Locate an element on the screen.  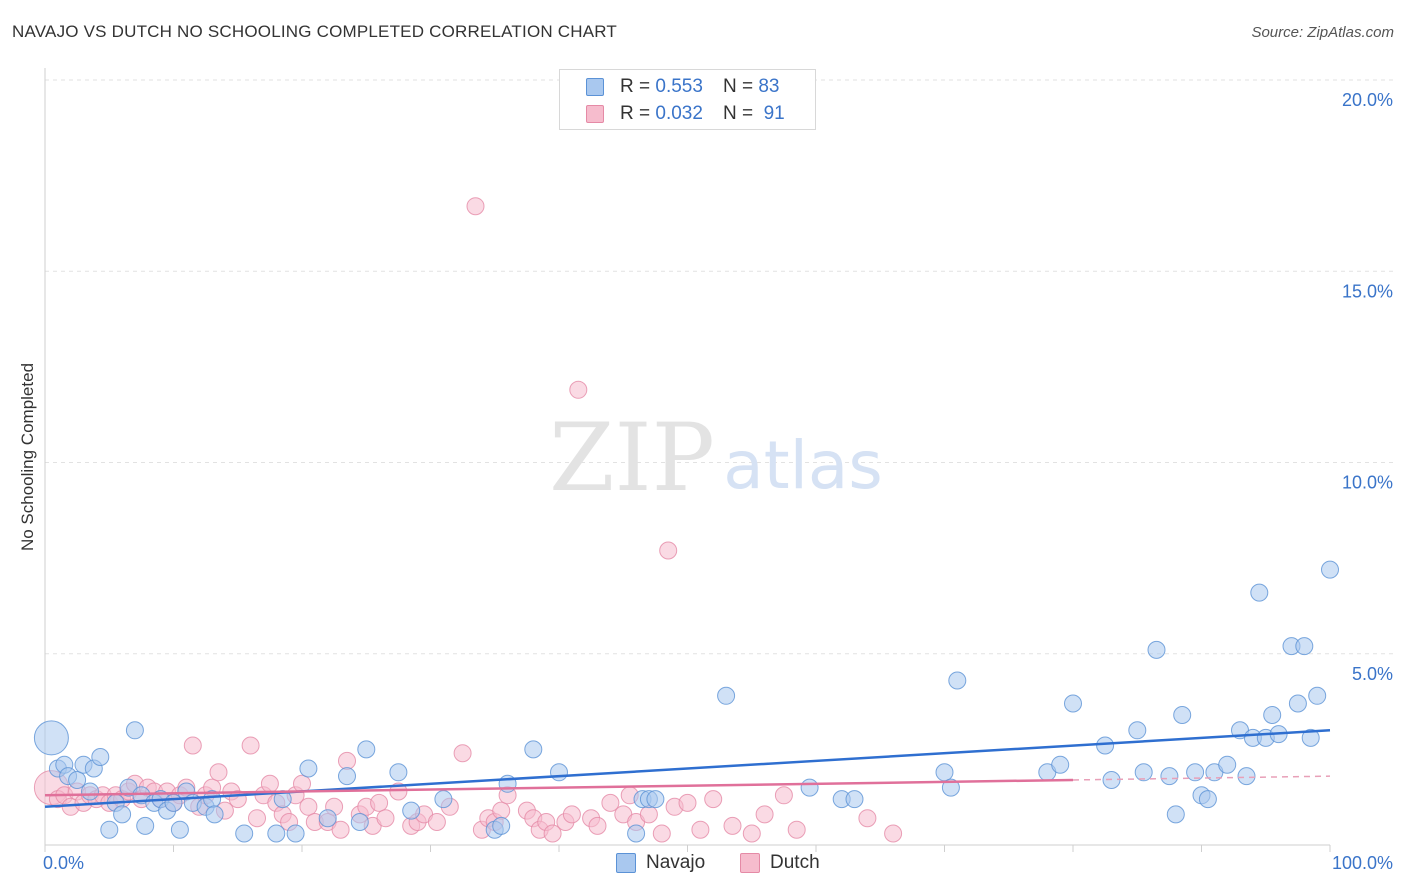
watermark: ZIP atlas is located at coordinates (716, 458).